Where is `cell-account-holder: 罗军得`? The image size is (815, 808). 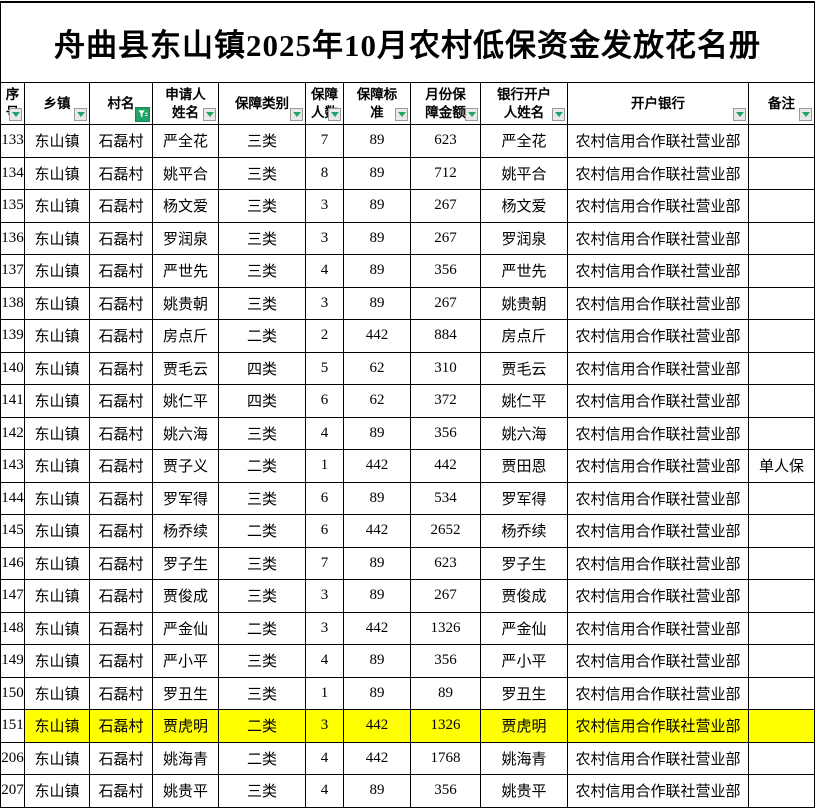
cell-account-holder: 罗军得 is located at coordinates (524, 498).